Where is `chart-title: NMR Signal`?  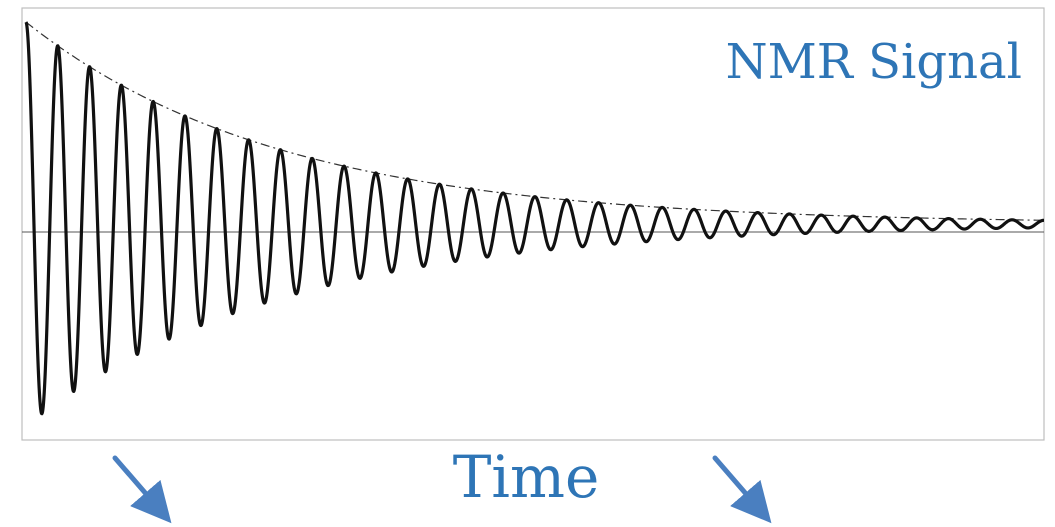 chart-title: NMR Signal is located at coordinates (874, 62).